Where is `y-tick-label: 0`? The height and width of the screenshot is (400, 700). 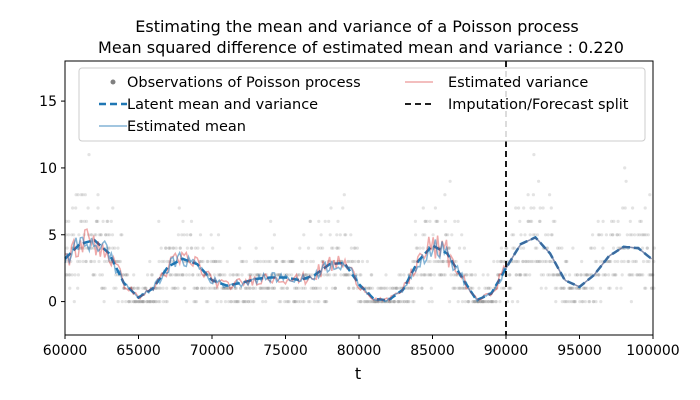 y-tick-label: 0 is located at coordinates (52, 303).